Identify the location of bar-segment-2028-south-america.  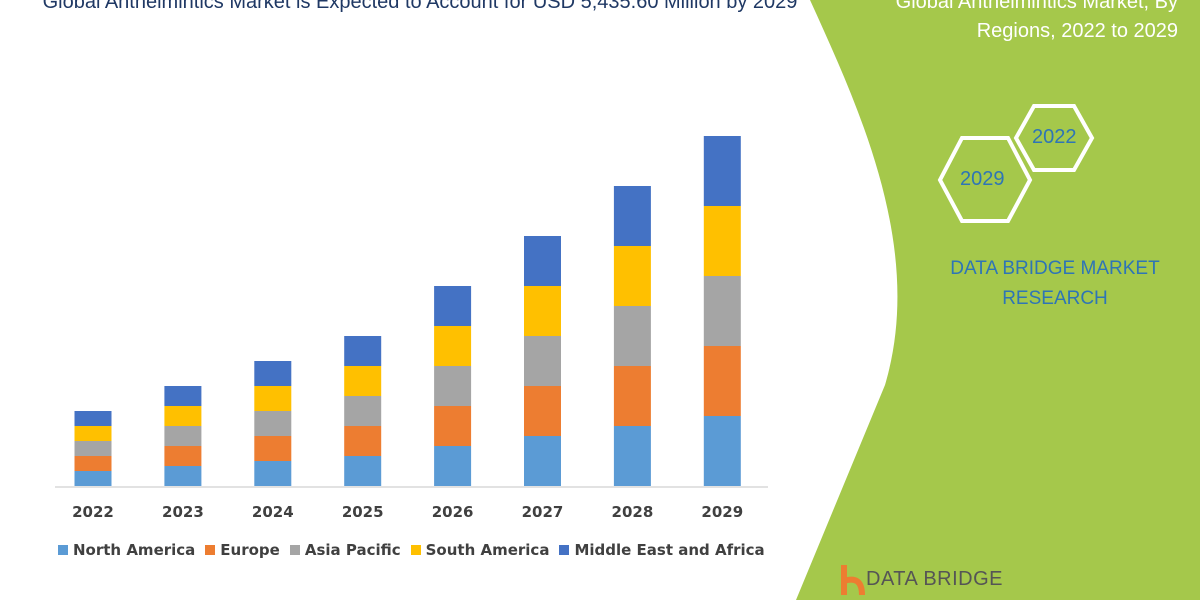
(632, 276).